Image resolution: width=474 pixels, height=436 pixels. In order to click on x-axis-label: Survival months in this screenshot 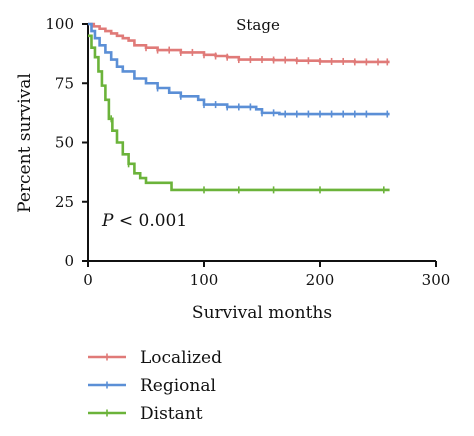, I will do `click(262, 313)`.